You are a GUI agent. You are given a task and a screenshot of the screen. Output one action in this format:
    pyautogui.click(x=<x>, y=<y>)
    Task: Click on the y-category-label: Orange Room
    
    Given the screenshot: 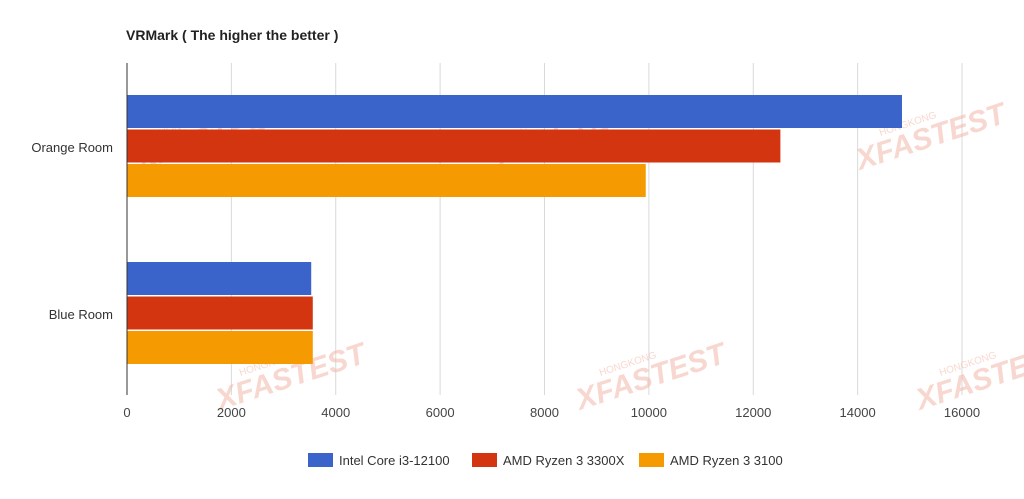 What is the action you would take?
    pyautogui.click(x=72, y=147)
    